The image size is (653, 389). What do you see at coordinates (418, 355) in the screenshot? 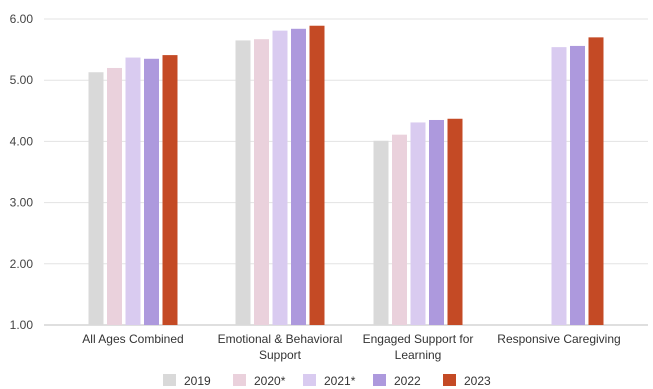
I see `category-label: Learning` at bounding box center [418, 355].